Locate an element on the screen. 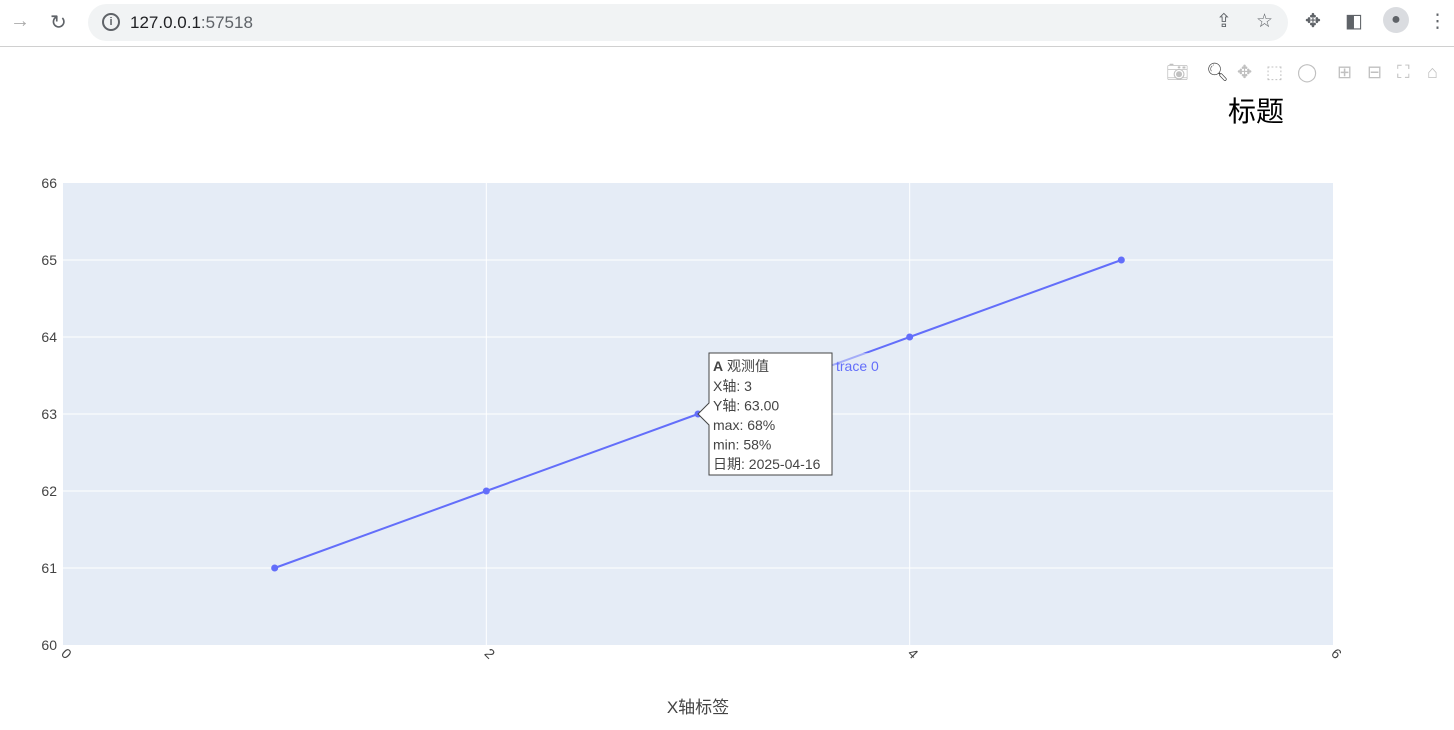  extensions-icon: ✥ is located at coordinates (1313, 21).